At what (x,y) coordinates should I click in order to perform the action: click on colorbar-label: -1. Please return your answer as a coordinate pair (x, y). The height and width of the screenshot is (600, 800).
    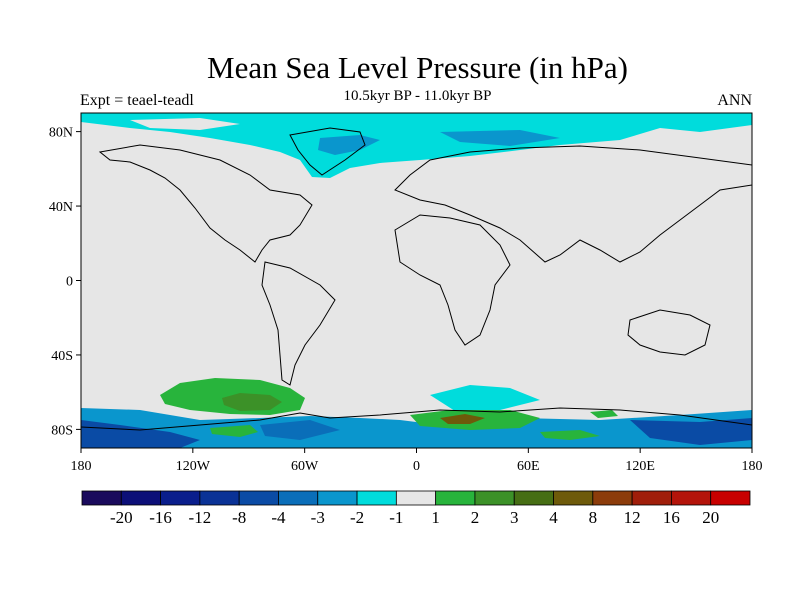
    Looking at the image, I should click on (396, 517).